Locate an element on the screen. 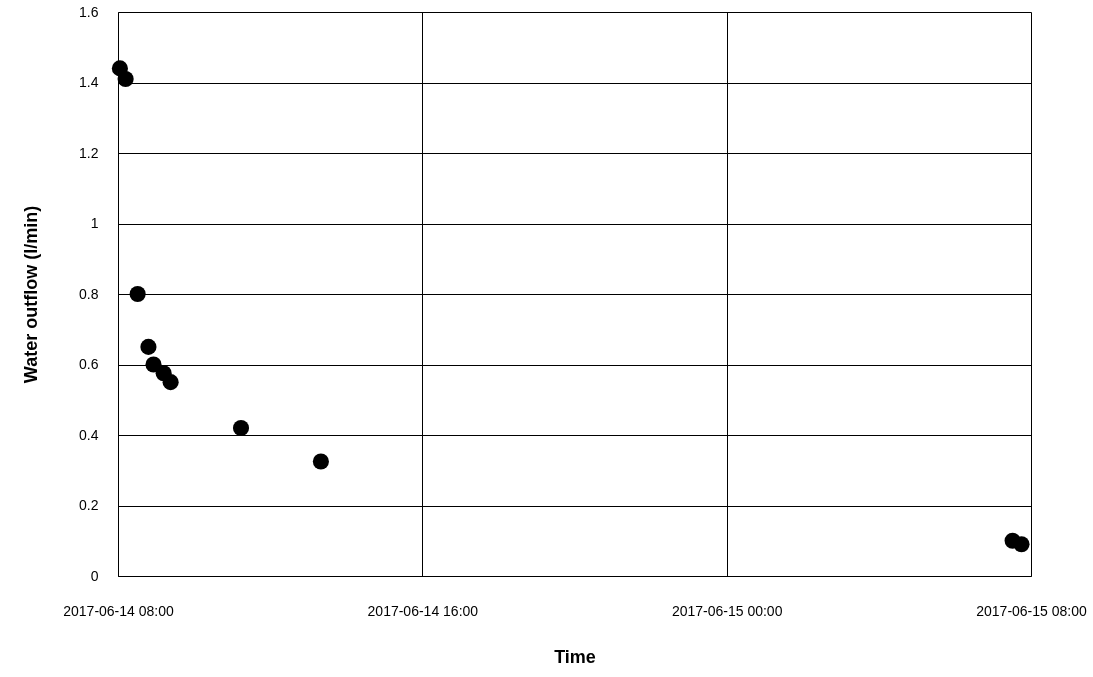 Image resolution: width=1093 pixels, height=677 pixels. y-tick-label: 1.2 is located at coordinates (89, 152).